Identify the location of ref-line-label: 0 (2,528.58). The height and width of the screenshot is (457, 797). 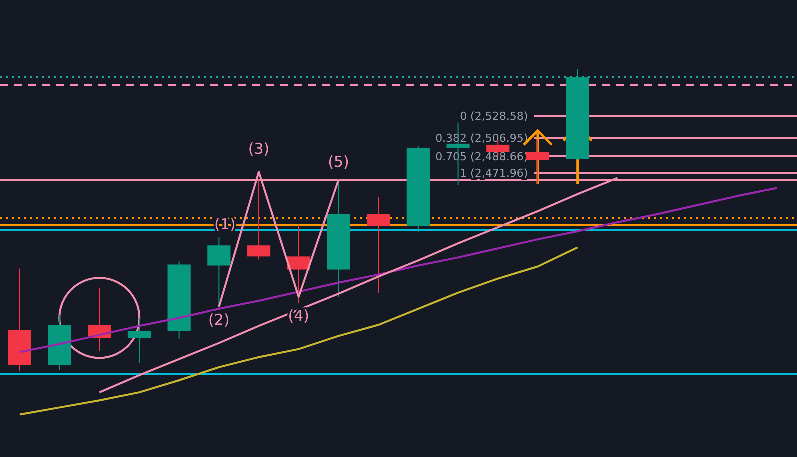
(494, 117).